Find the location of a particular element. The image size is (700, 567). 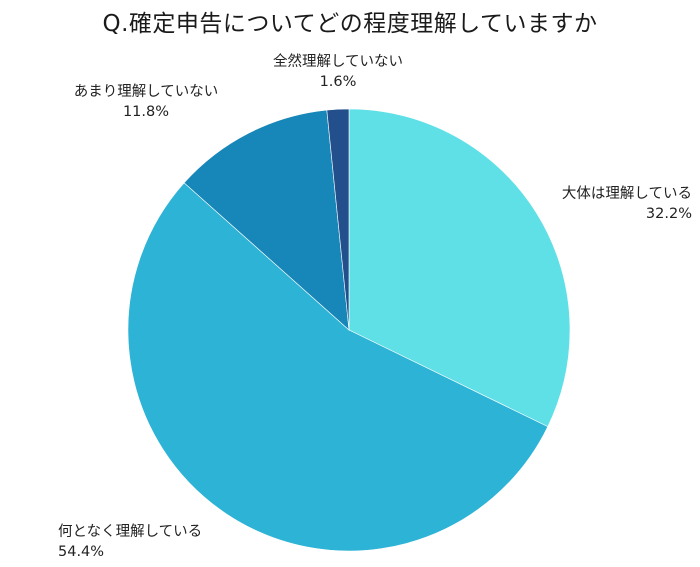

slice-label-name: 何となく理解している is located at coordinates (130, 532).